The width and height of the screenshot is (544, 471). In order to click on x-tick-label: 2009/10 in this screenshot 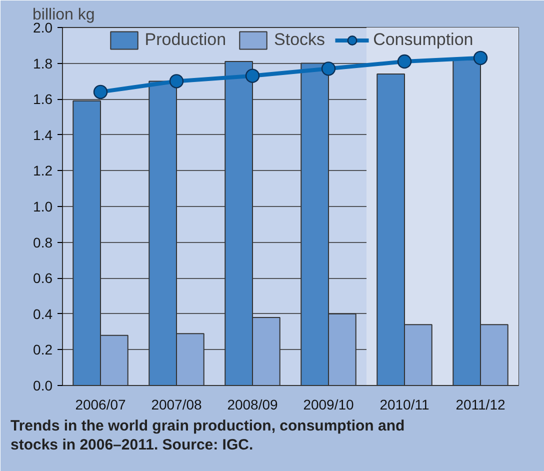, I will do `click(328, 404)`.